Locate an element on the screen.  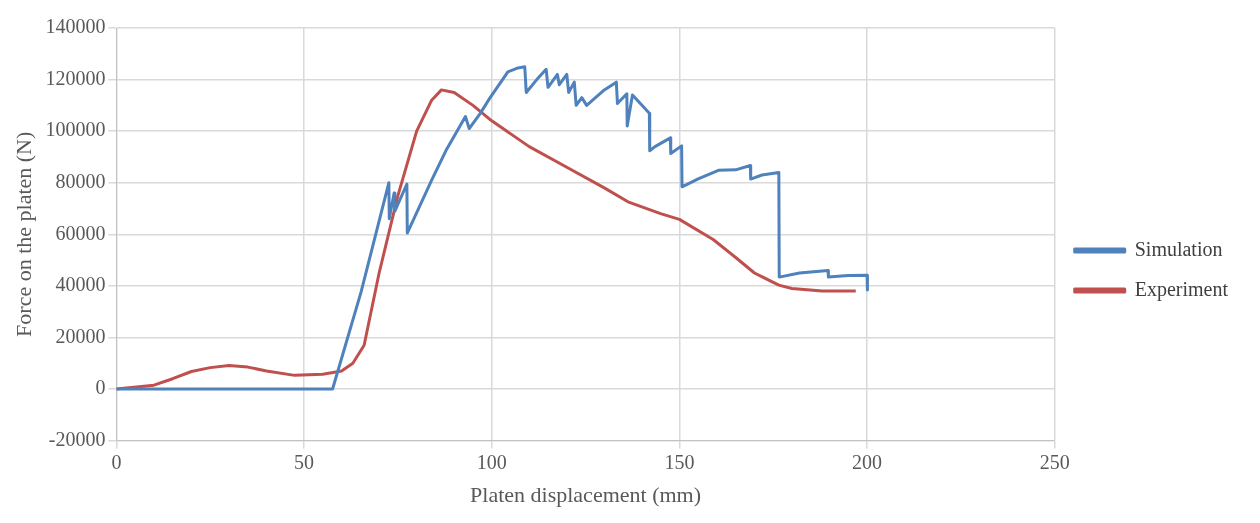
x-tick-label: 150 is located at coordinates (679, 461).